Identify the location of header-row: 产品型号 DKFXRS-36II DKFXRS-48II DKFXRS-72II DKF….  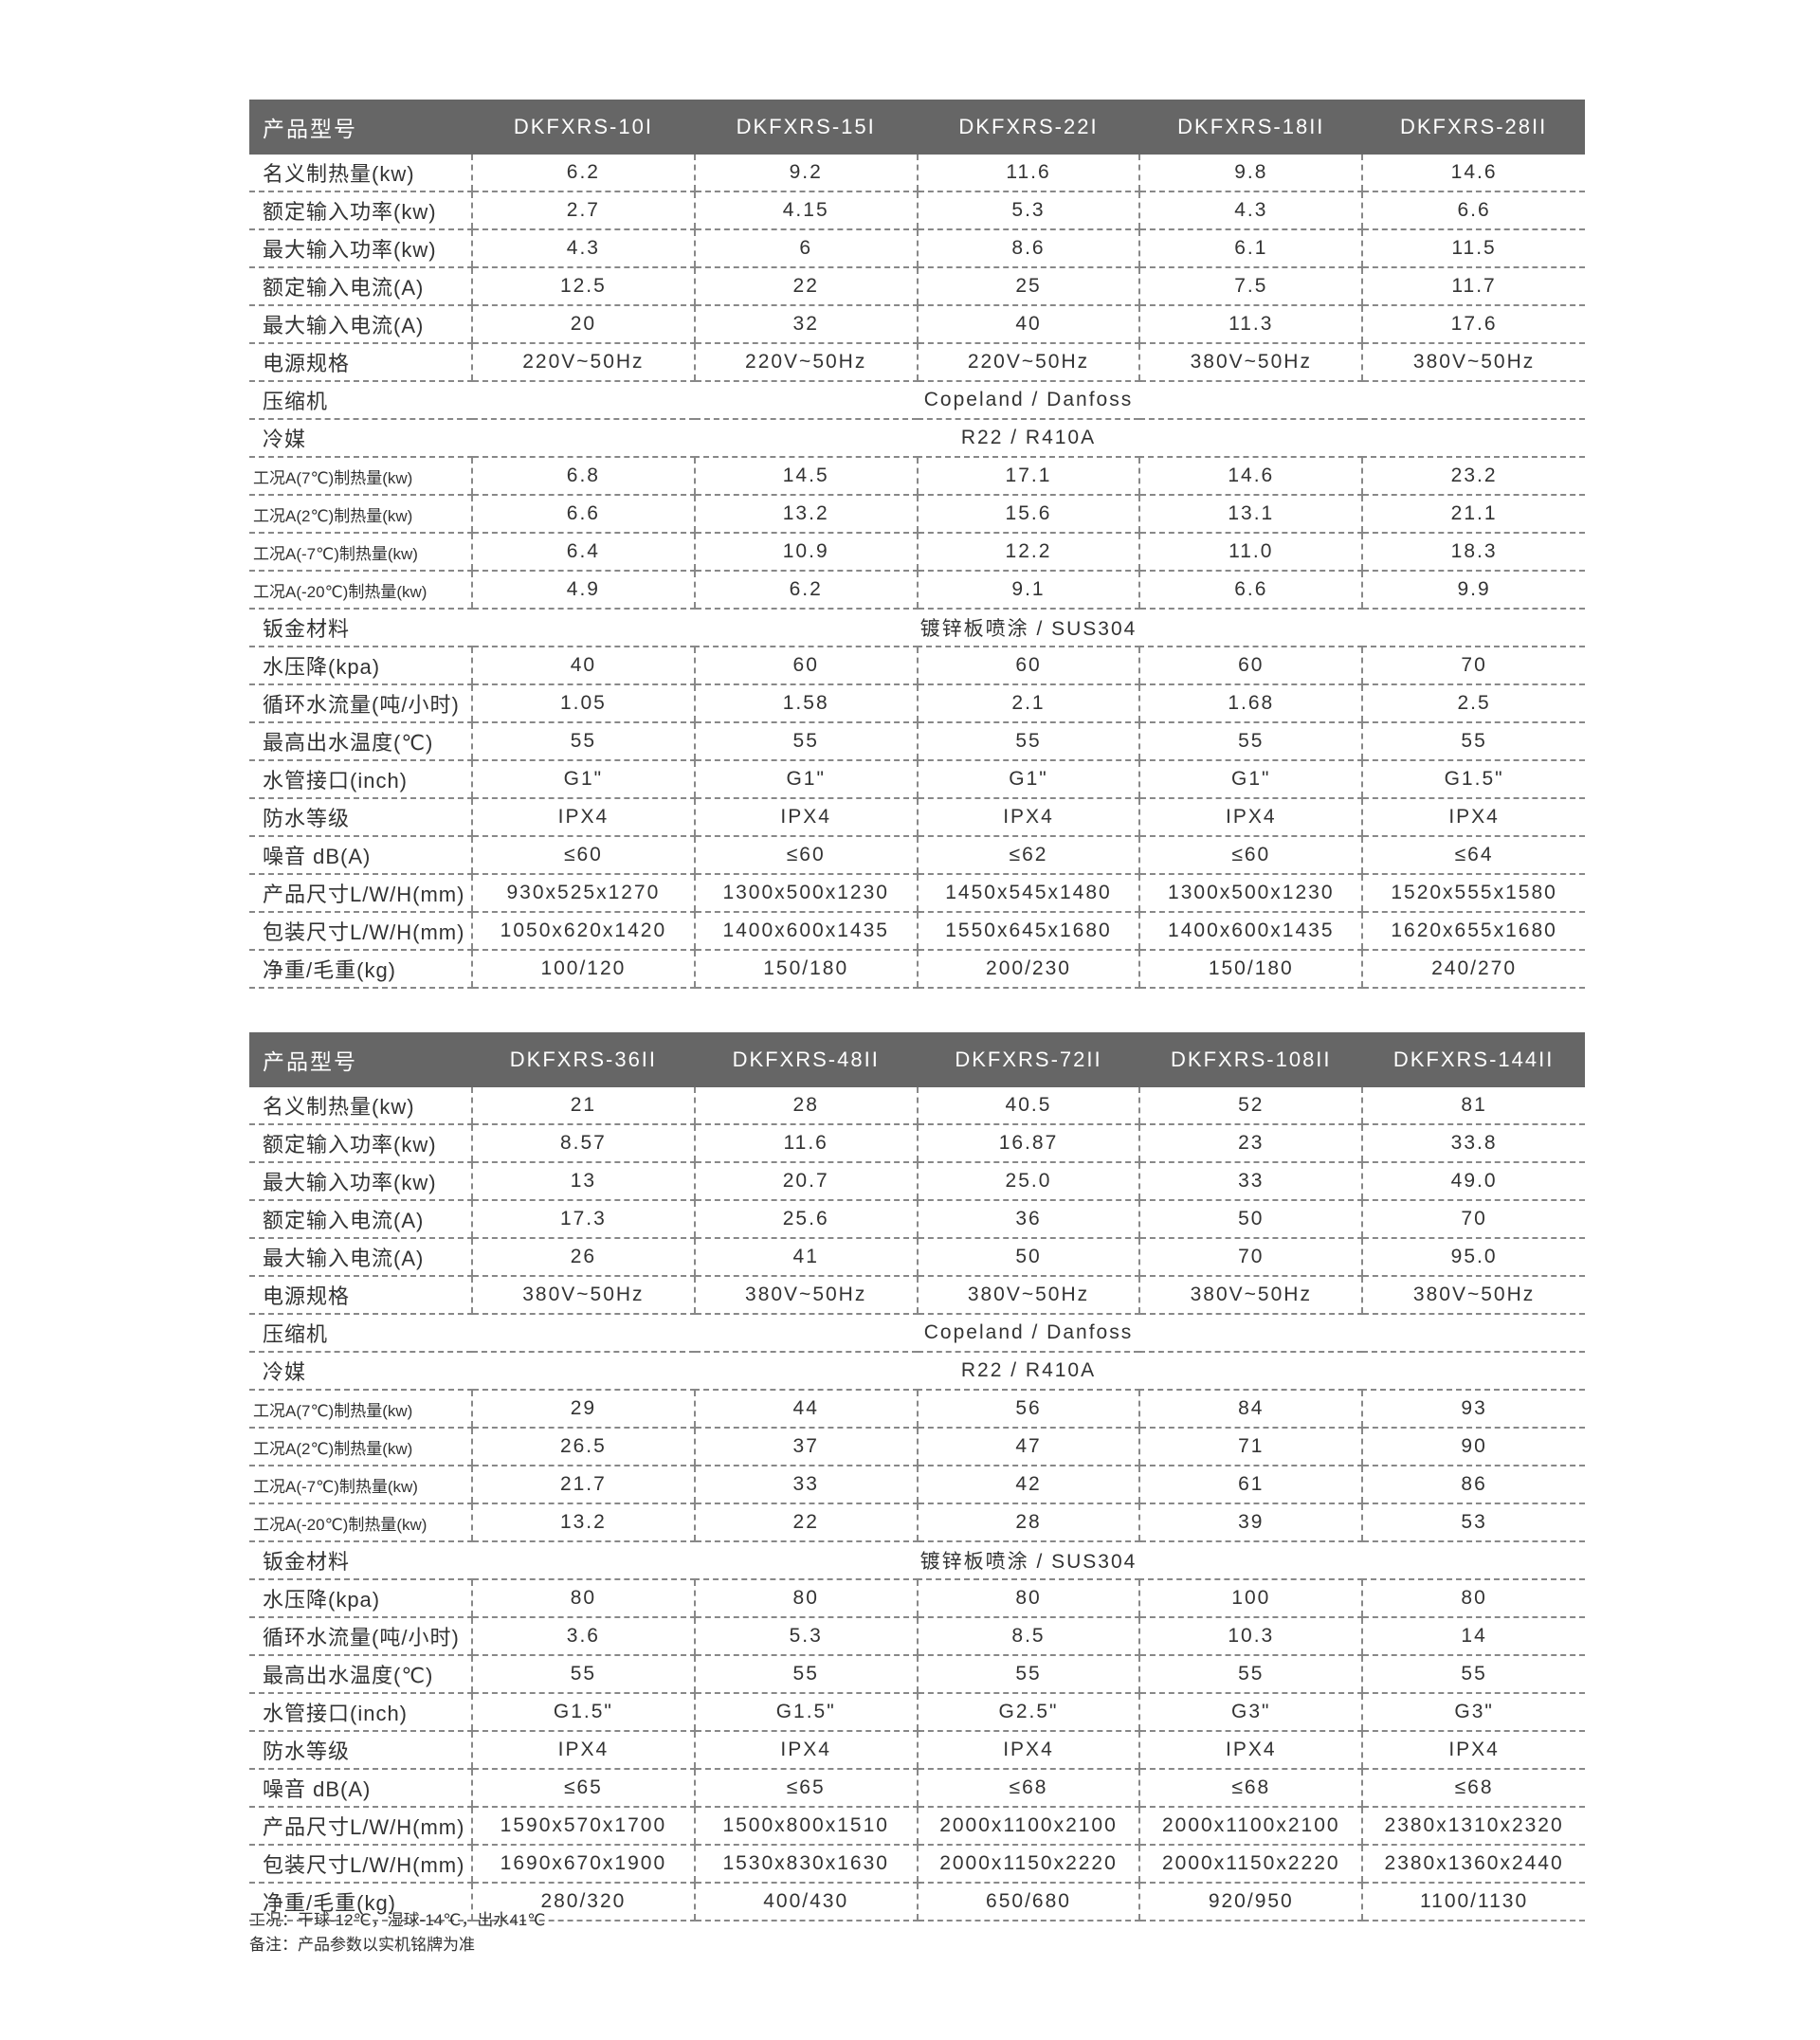
(917, 1060).